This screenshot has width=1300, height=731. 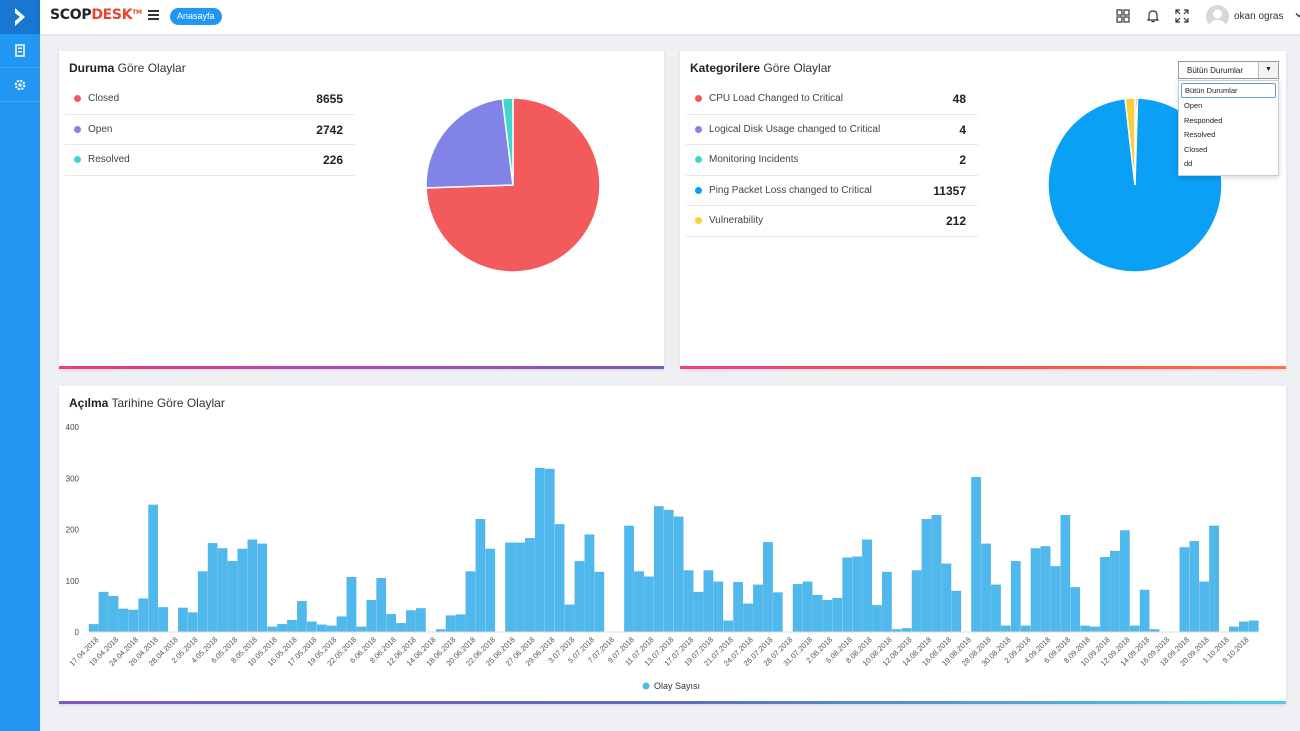 I want to click on filter-option-dd: dd, so click(x=1188, y=164).